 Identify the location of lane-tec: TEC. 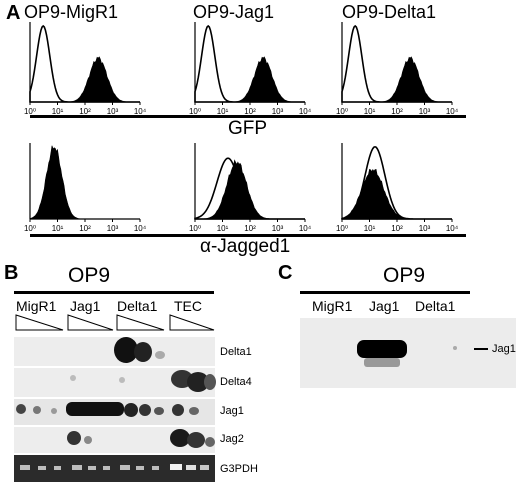
(188, 306).